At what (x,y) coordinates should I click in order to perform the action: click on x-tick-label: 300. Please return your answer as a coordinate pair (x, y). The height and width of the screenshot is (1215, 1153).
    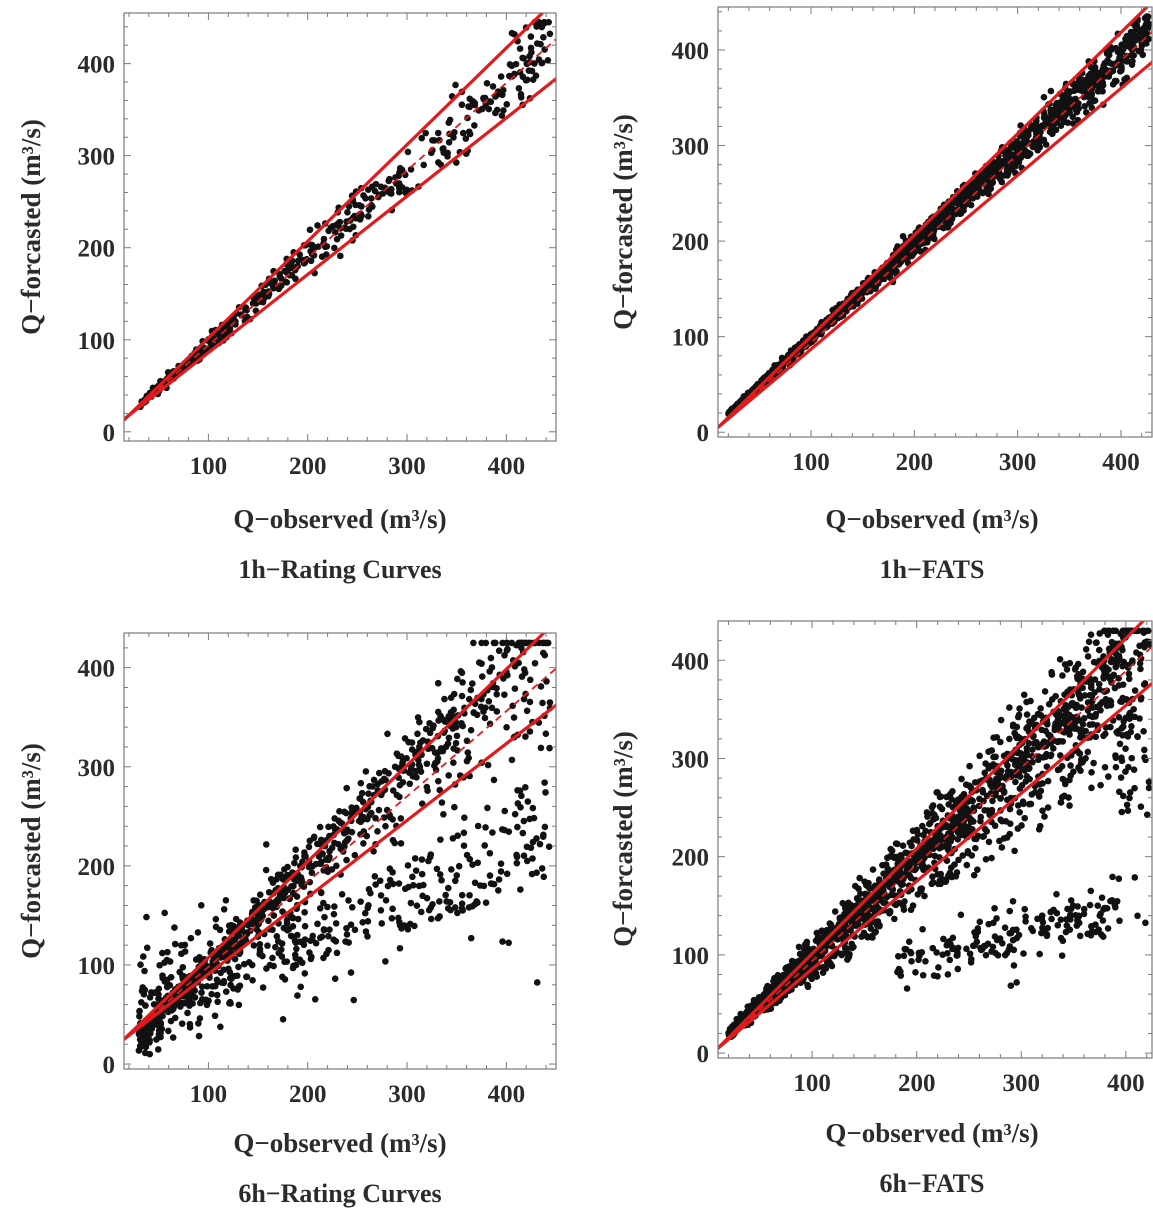
    Looking at the image, I should click on (1018, 462).